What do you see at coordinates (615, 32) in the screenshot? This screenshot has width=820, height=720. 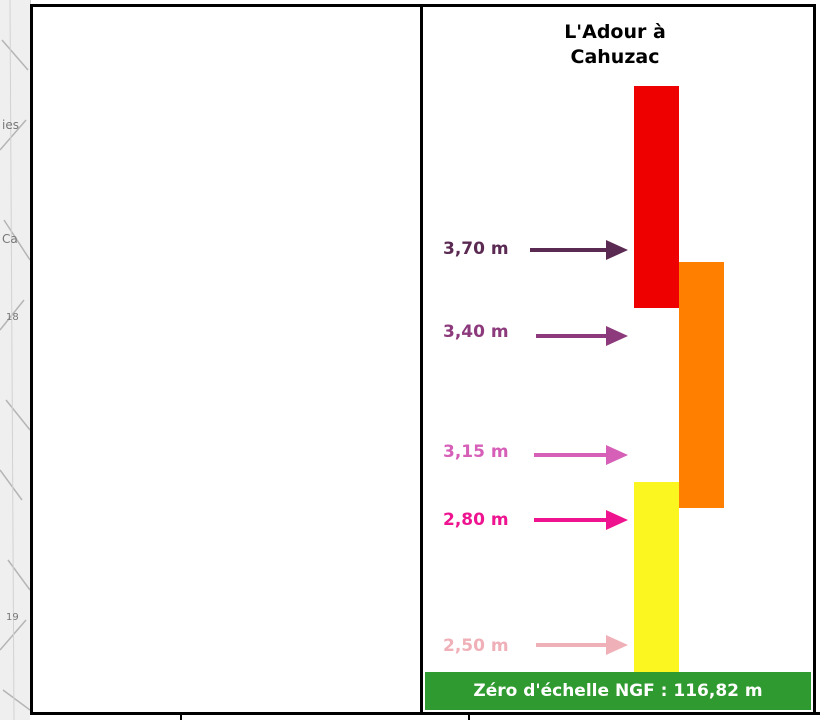 I see `station-title-line1: L'Adour à` at bounding box center [615, 32].